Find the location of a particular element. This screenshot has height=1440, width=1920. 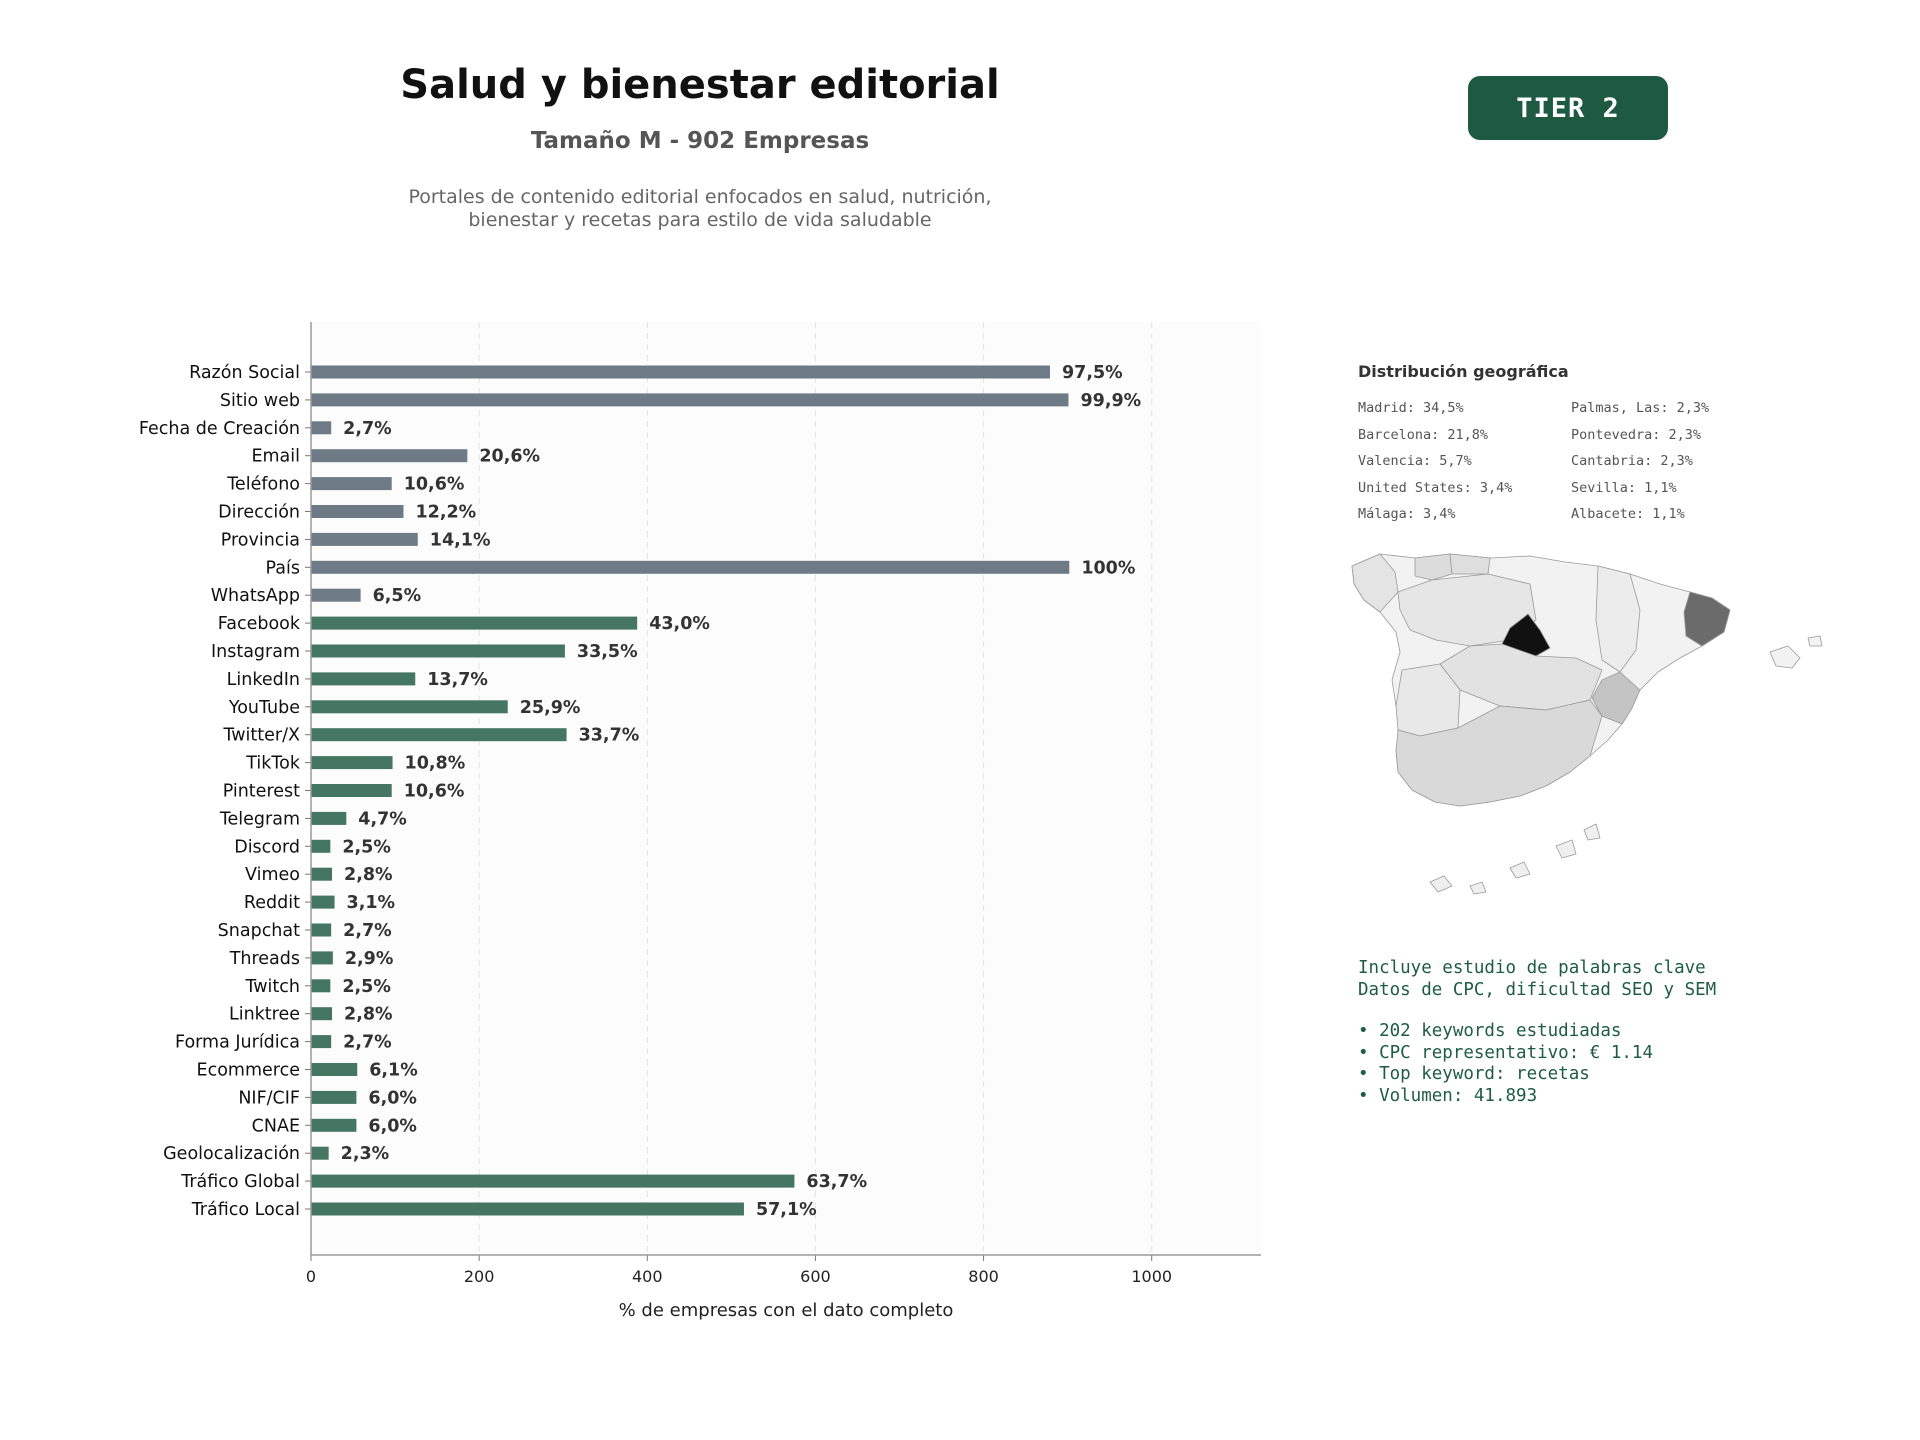

value-label: 6,5% is located at coordinates (397, 596).